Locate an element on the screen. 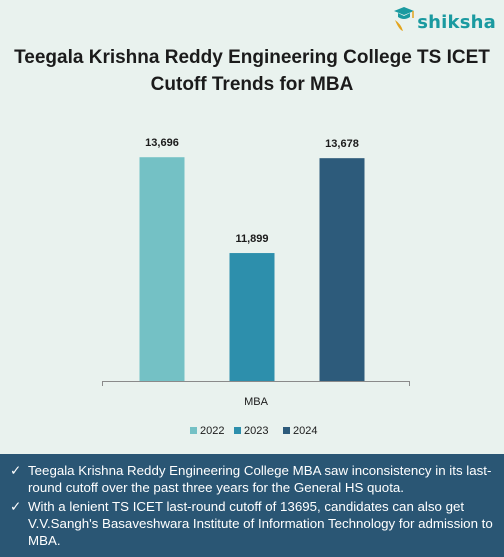  data-label-2022: 13,696 is located at coordinates (162, 143).